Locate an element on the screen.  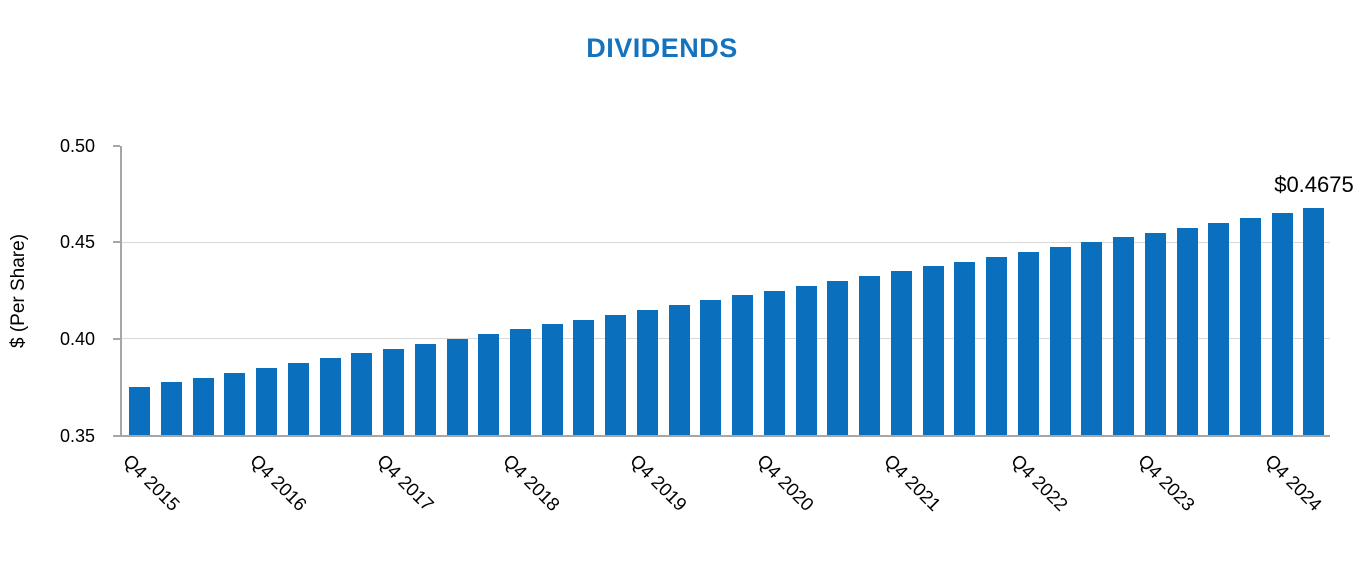
y-tick-label: 0.45 is located at coordinates (77, 242).